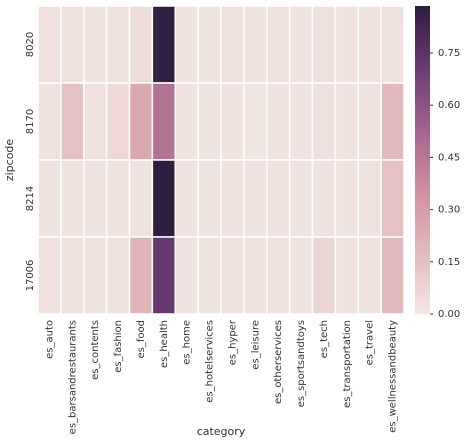  What do you see at coordinates (49, 339) in the screenshot?
I see `x-tick-label: es_auto` at bounding box center [49, 339].